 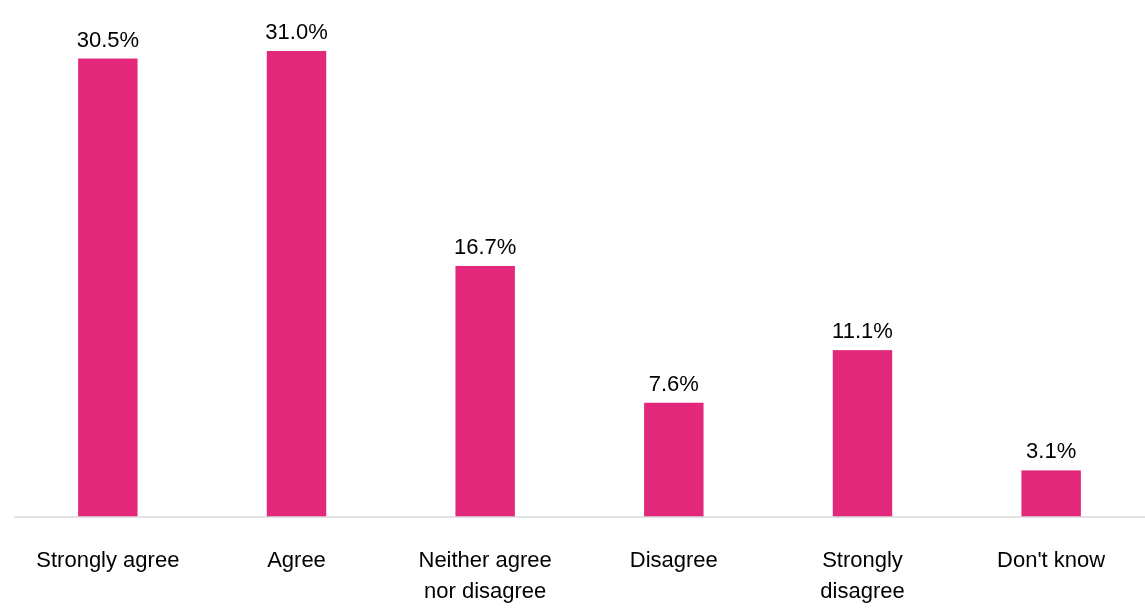 I want to click on data-label: 31.0%, so click(x=296, y=31).